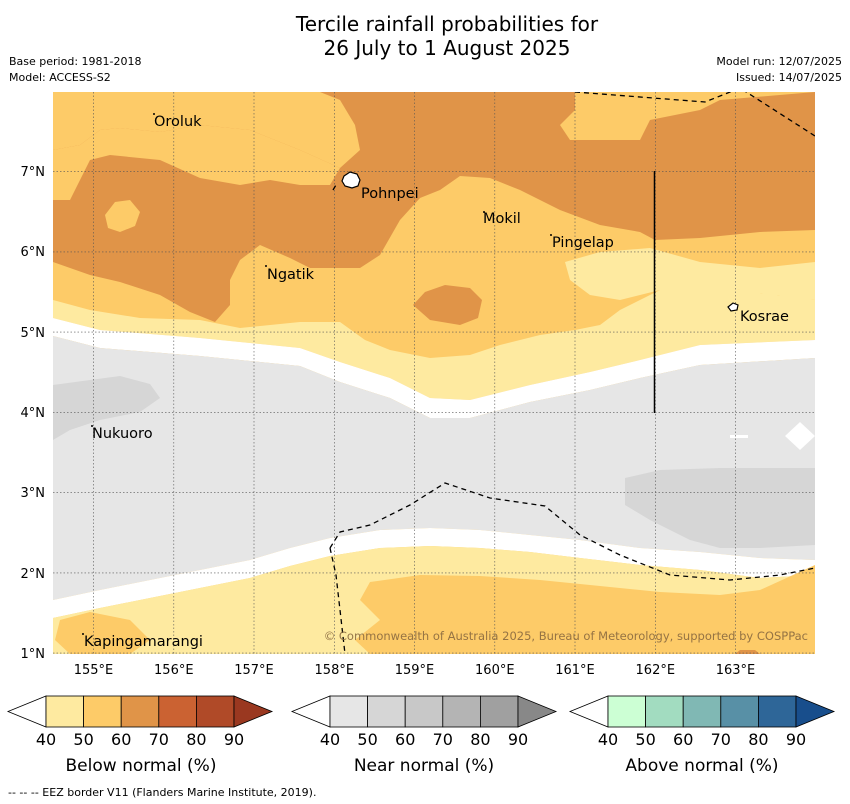 The width and height of the screenshot is (850, 804). I want to click on lat-label: 7°N, so click(33, 172).